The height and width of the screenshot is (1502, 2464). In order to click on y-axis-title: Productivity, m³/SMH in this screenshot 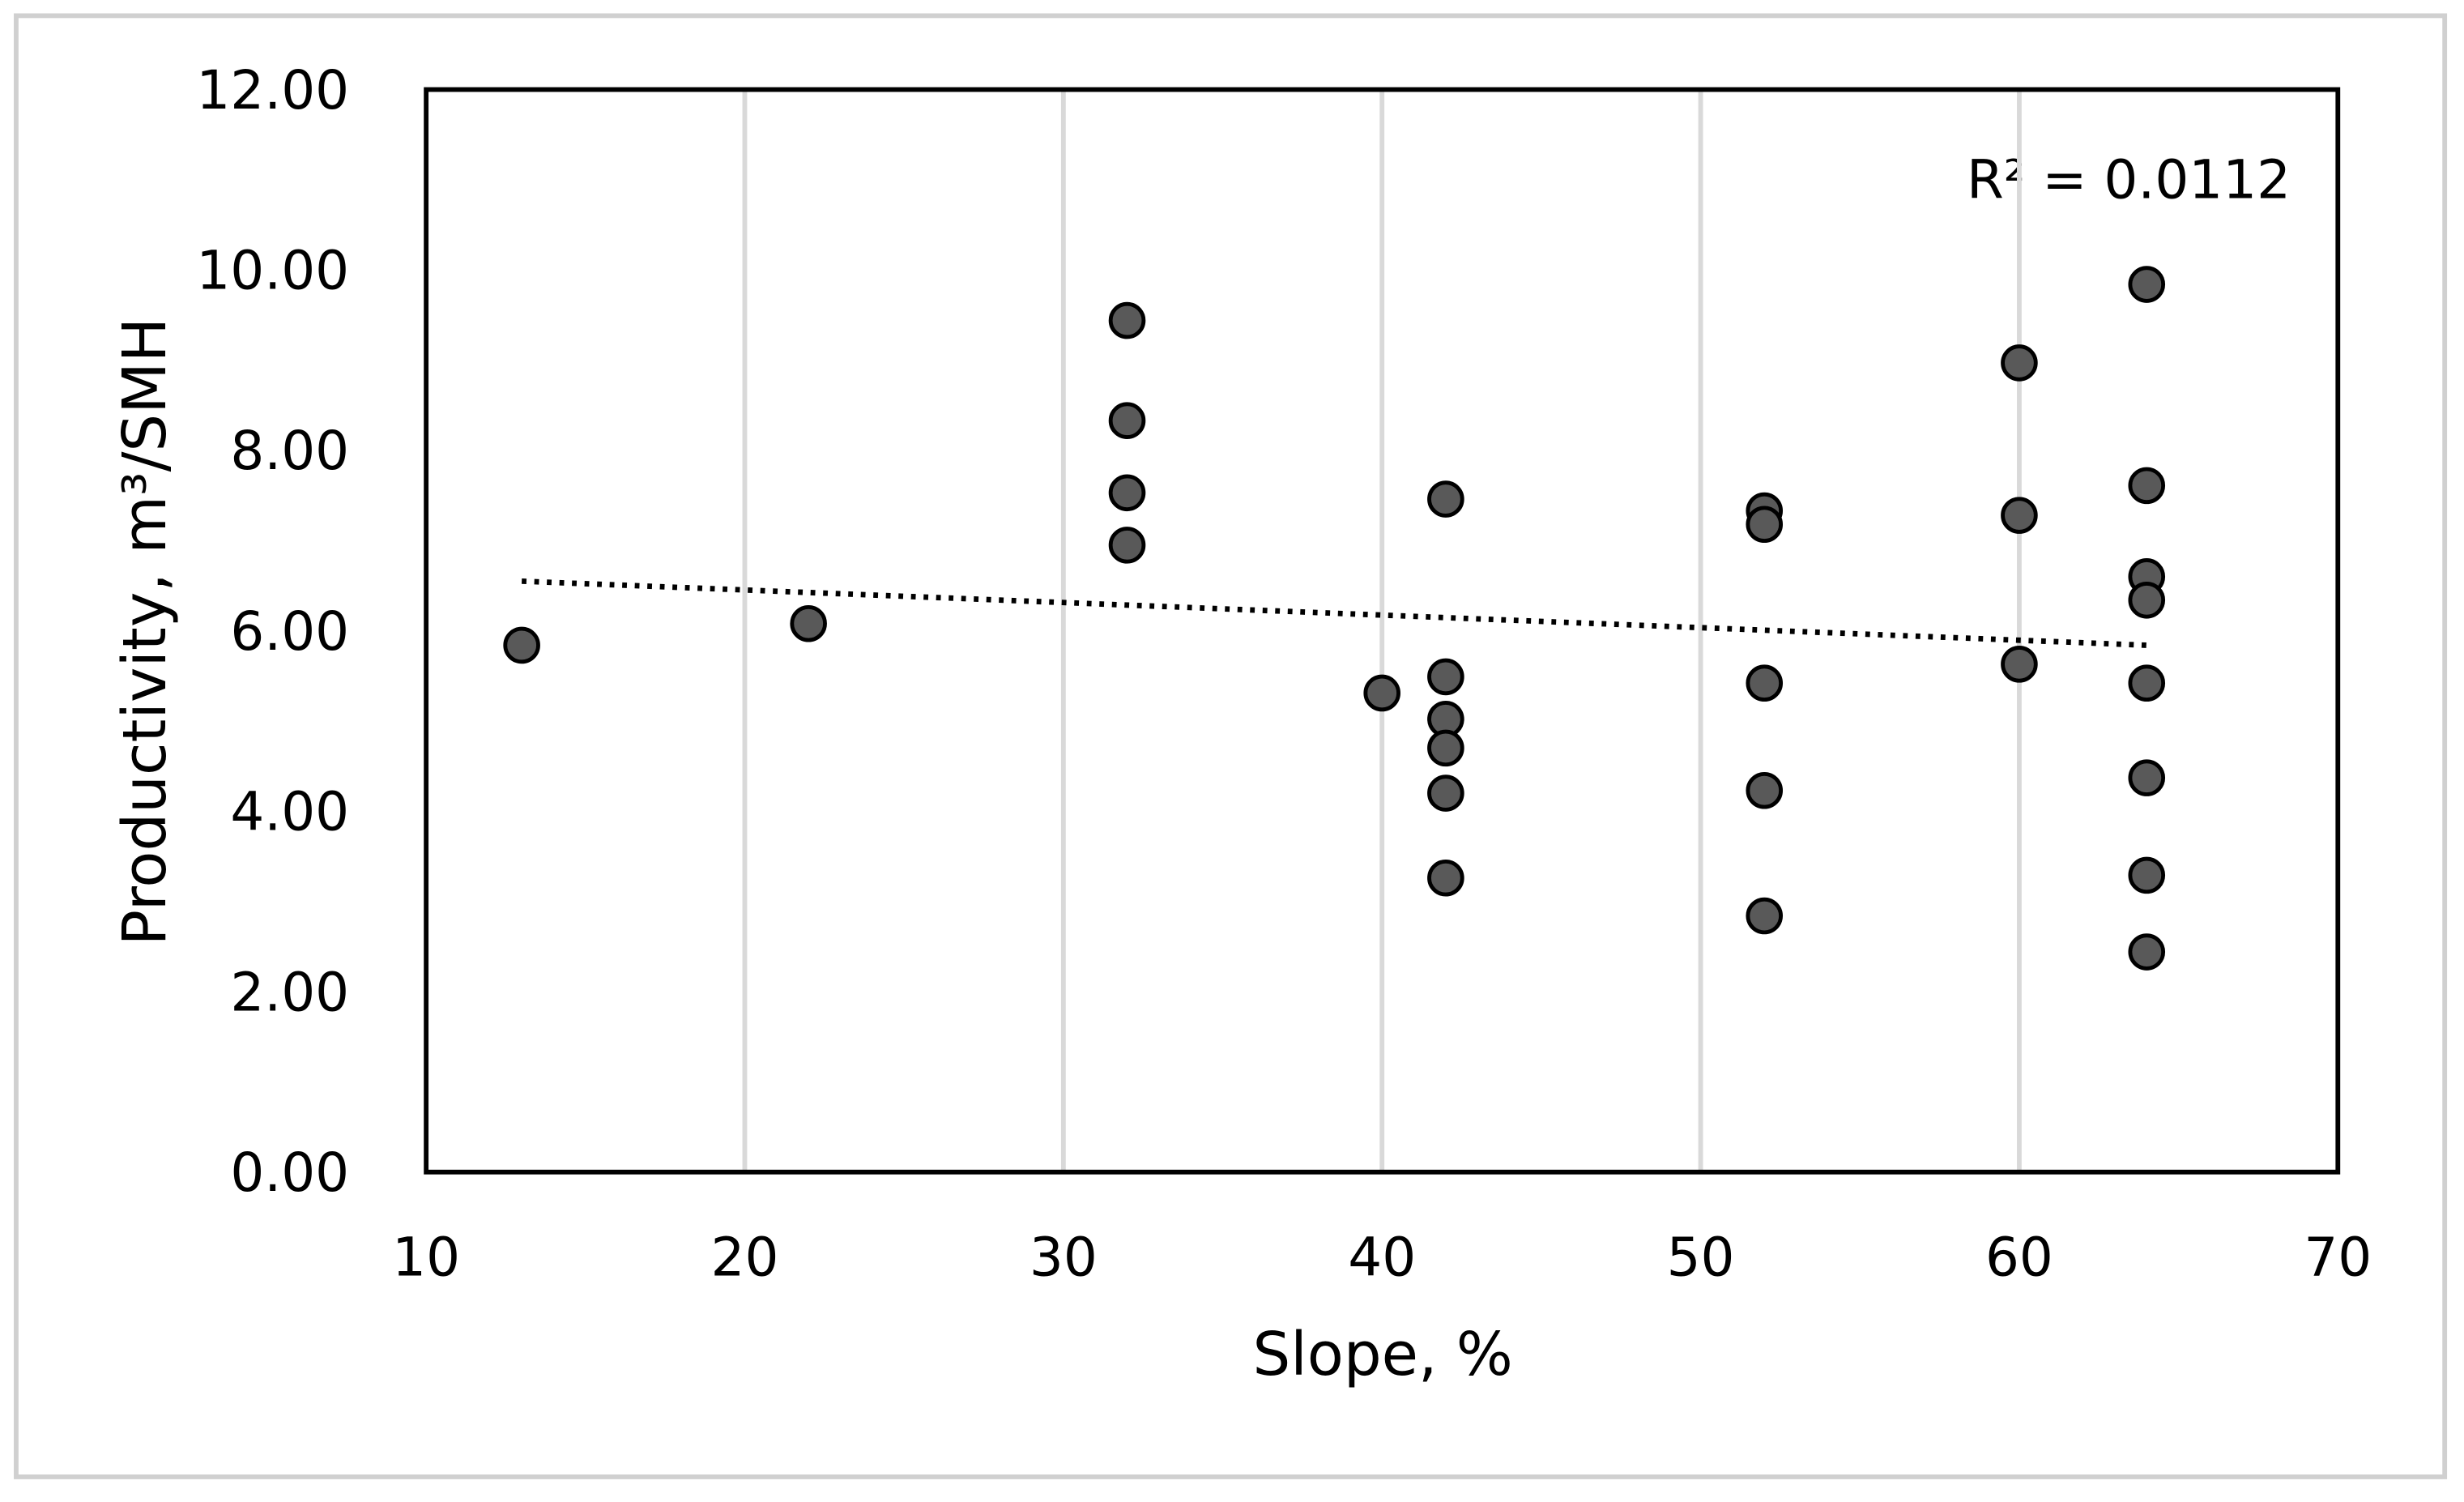, I will do `click(145, 632)`.